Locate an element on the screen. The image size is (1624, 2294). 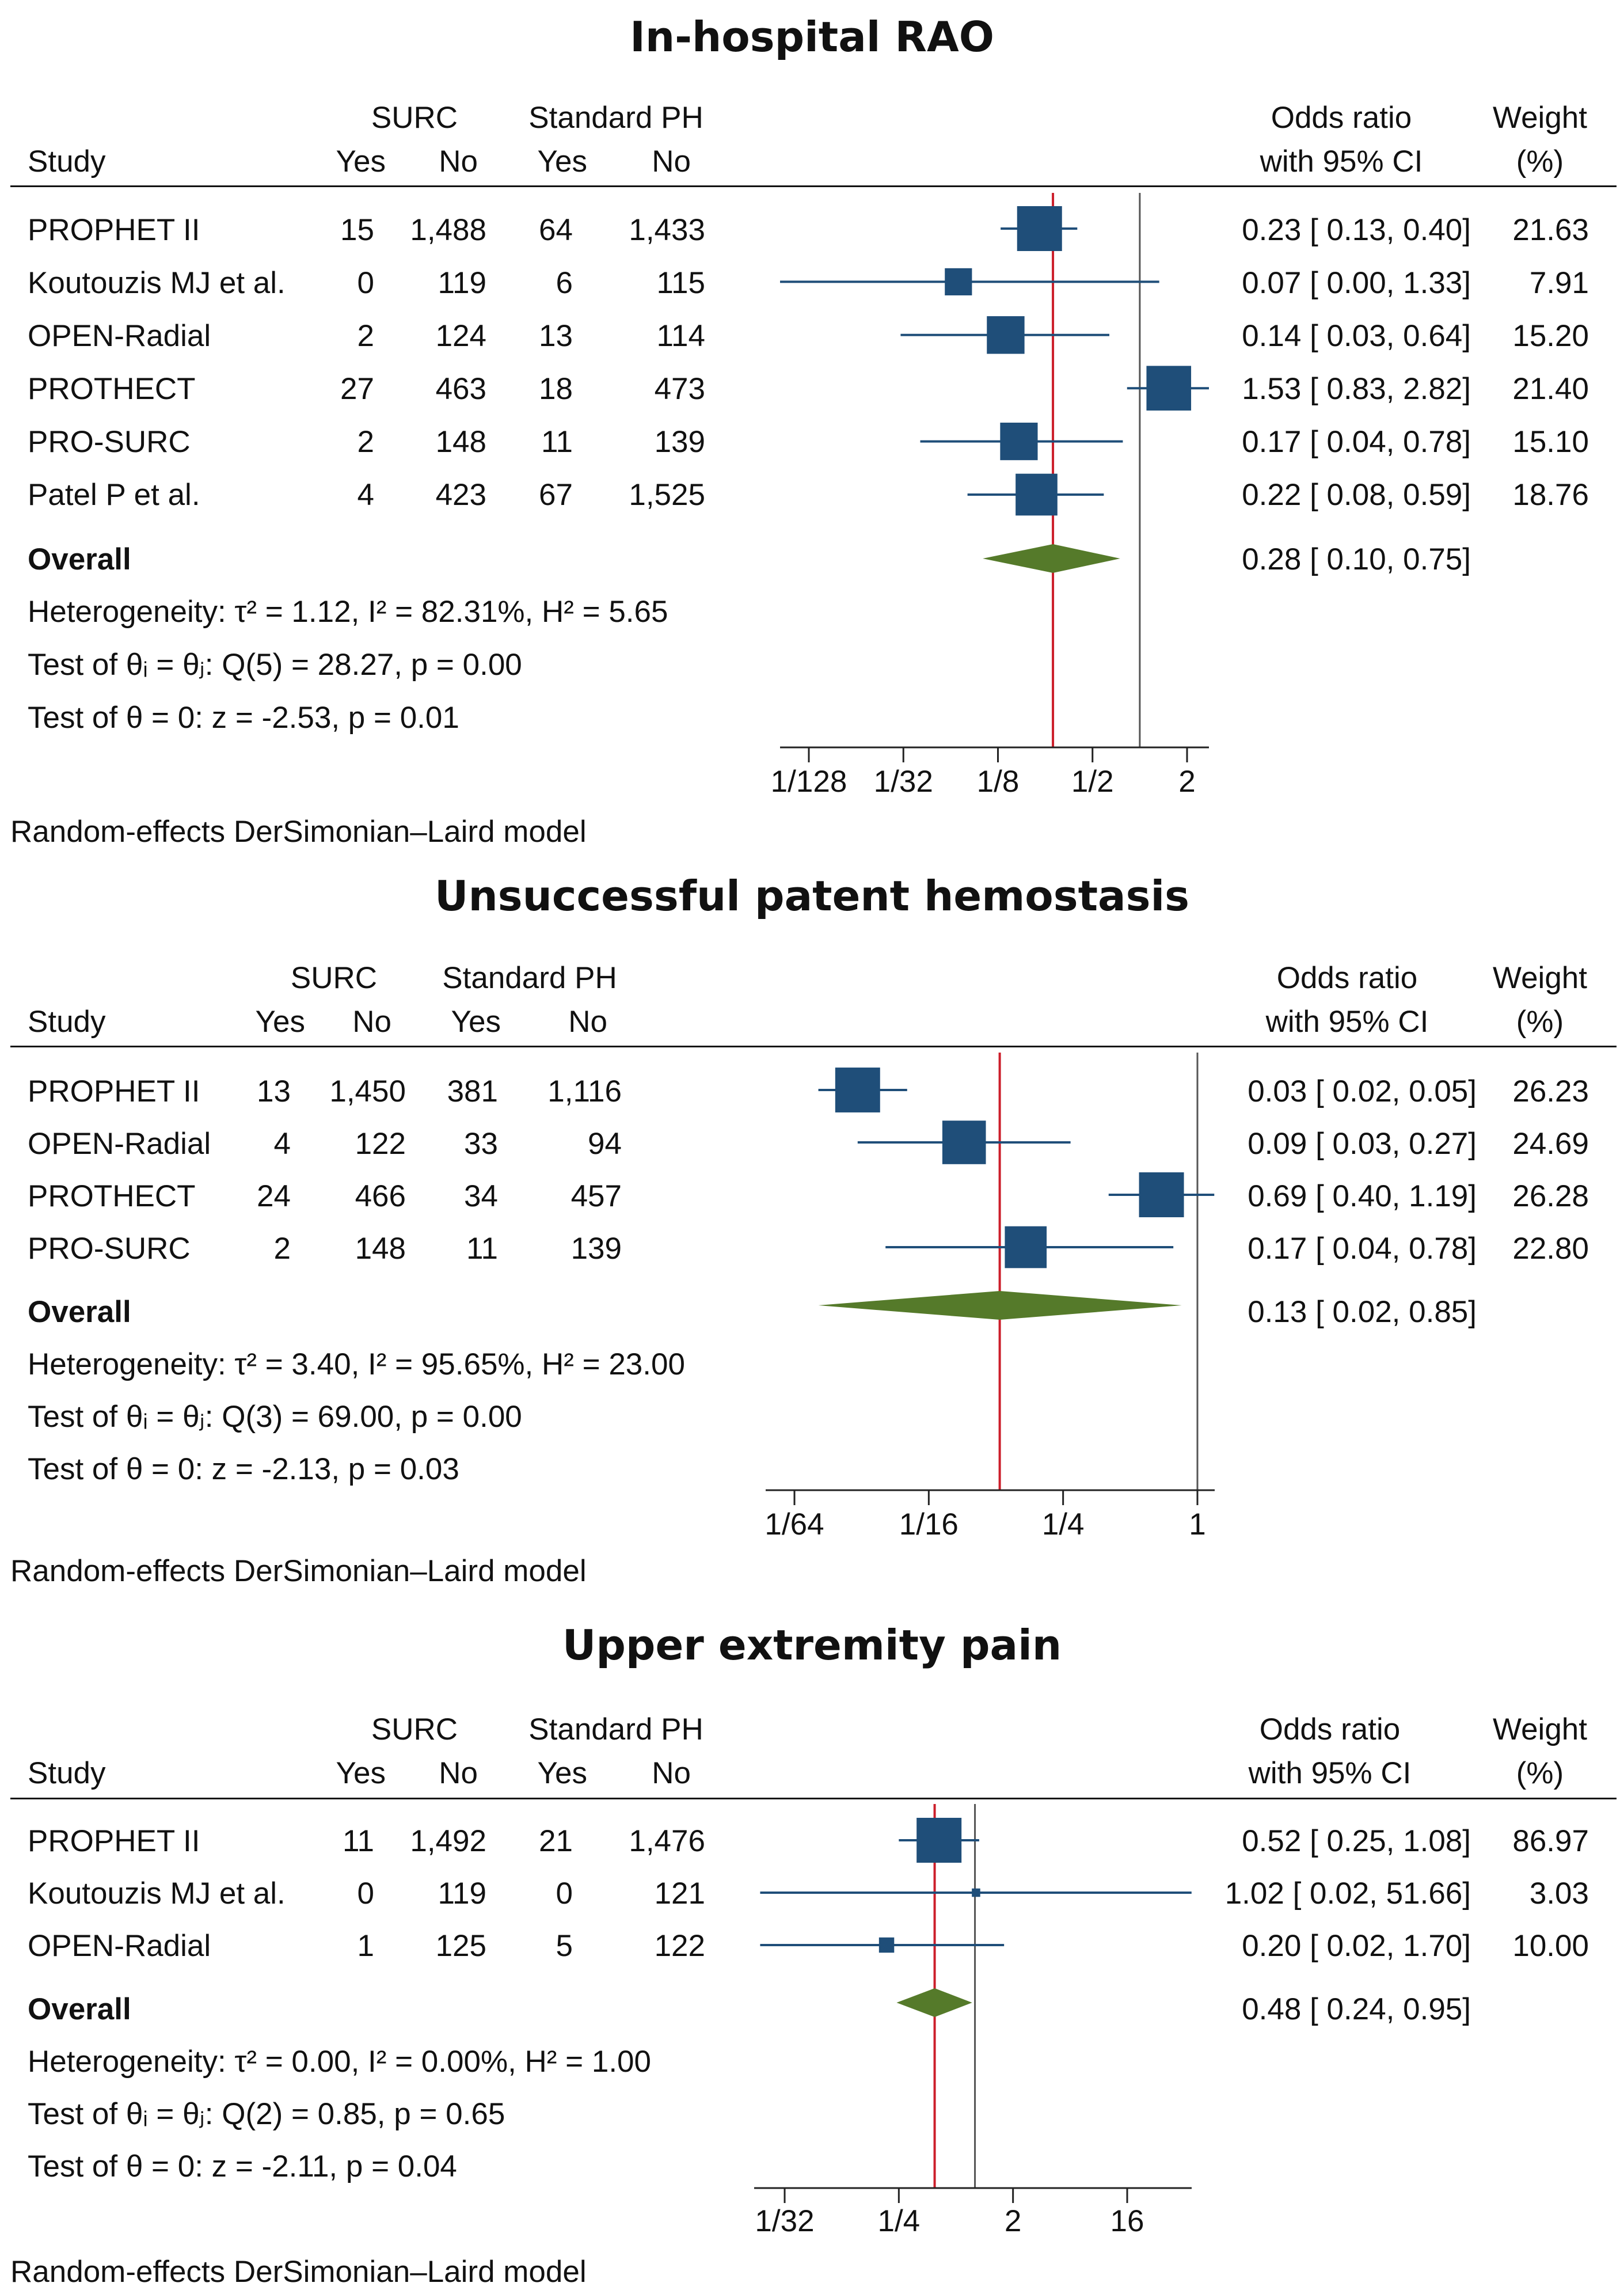
std-yes-value: 5 is located at coordinates (564, 1946).